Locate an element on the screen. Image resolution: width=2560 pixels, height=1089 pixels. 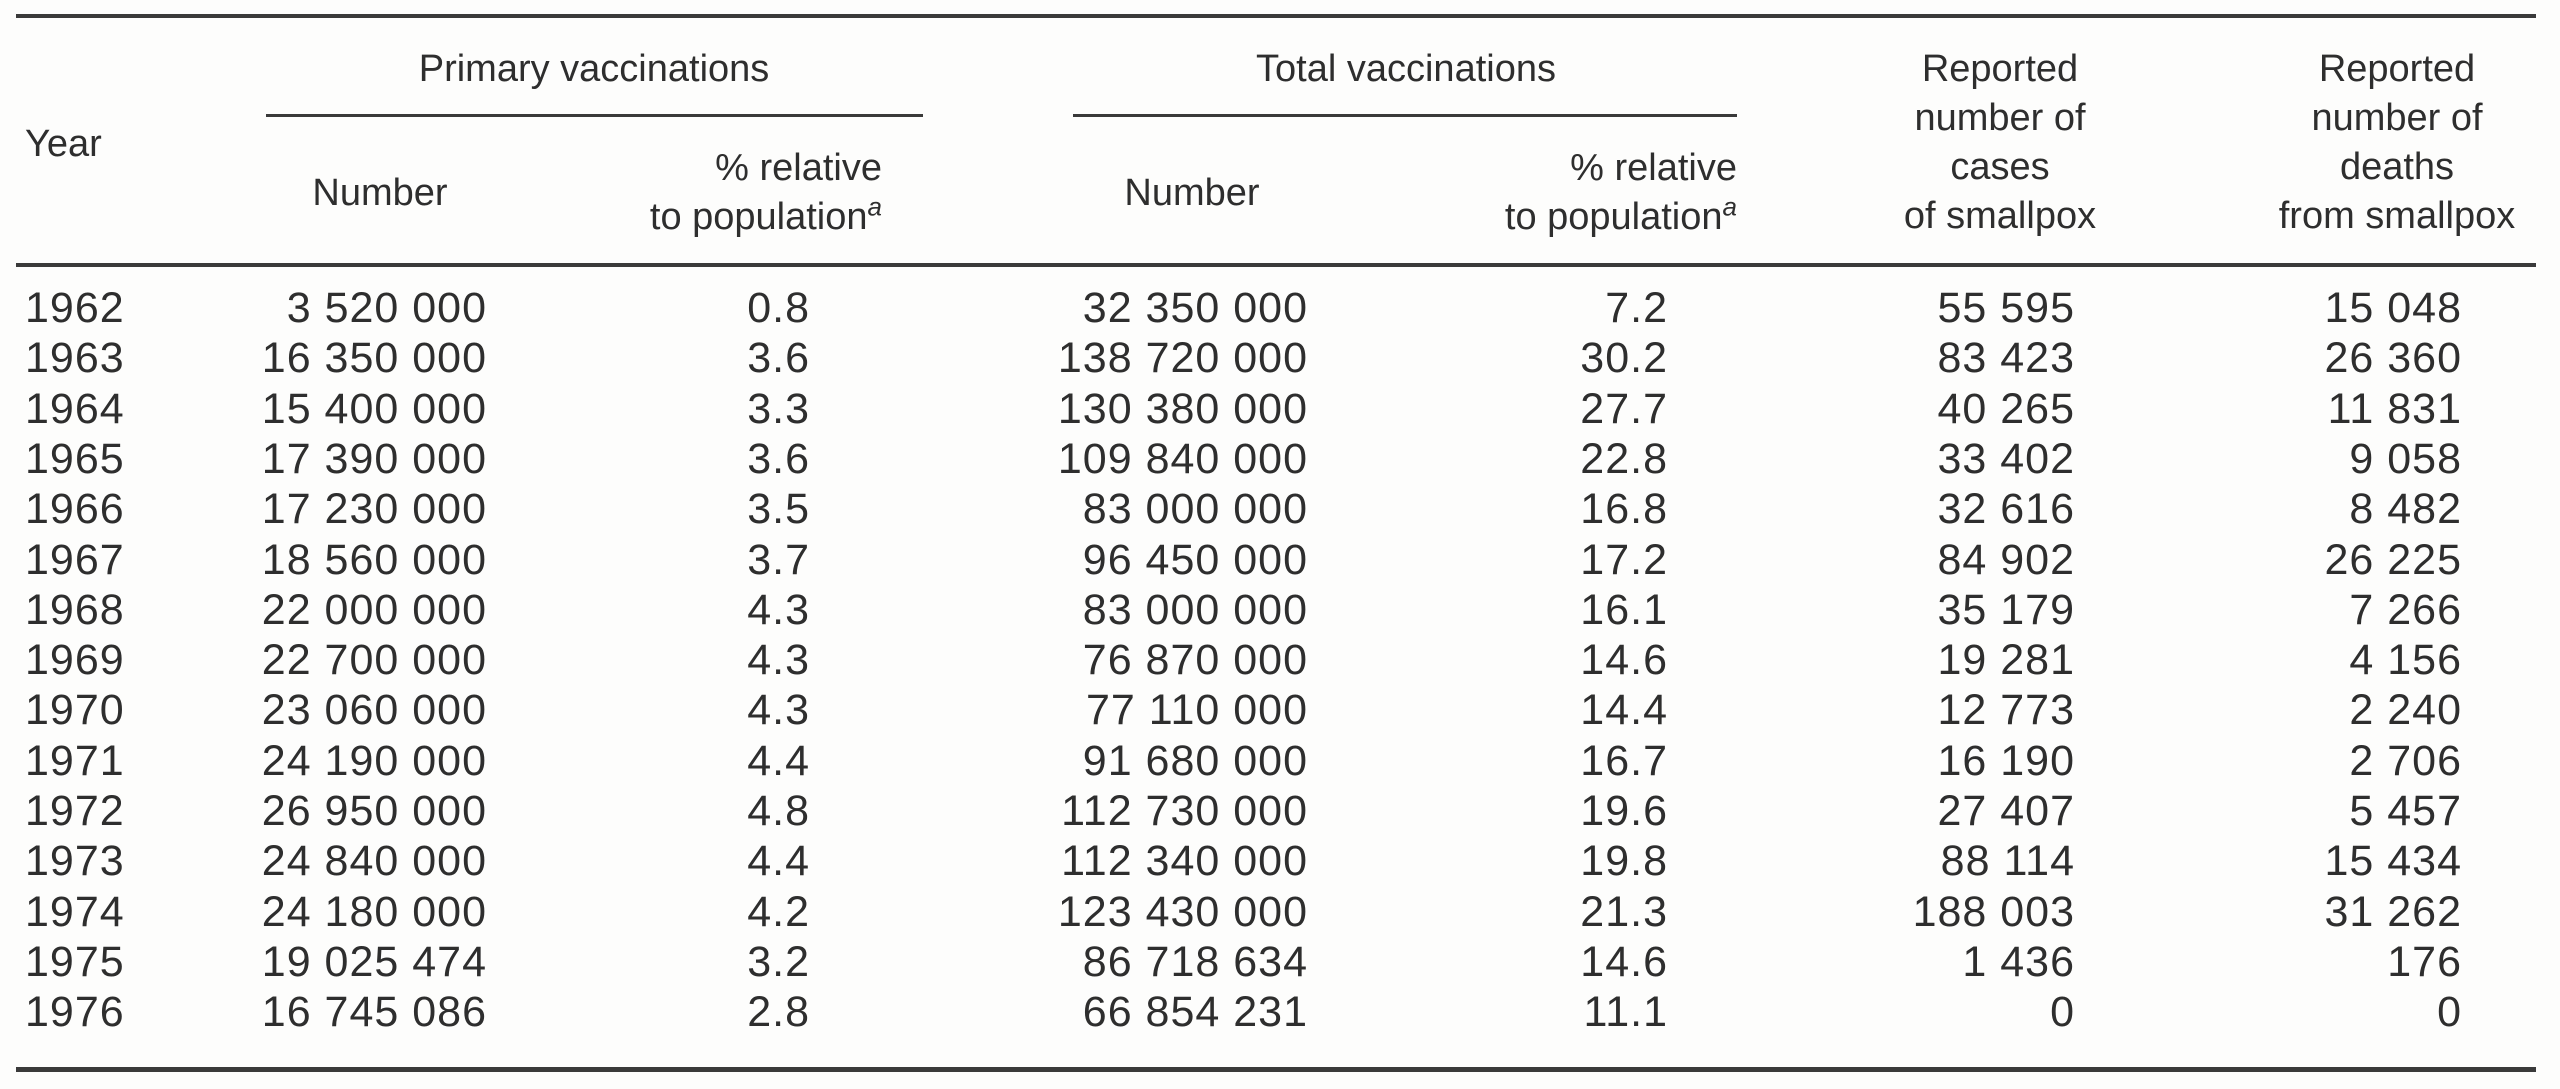
primary-number-cell: 26 950 000 is located at coordinates (374, 811).